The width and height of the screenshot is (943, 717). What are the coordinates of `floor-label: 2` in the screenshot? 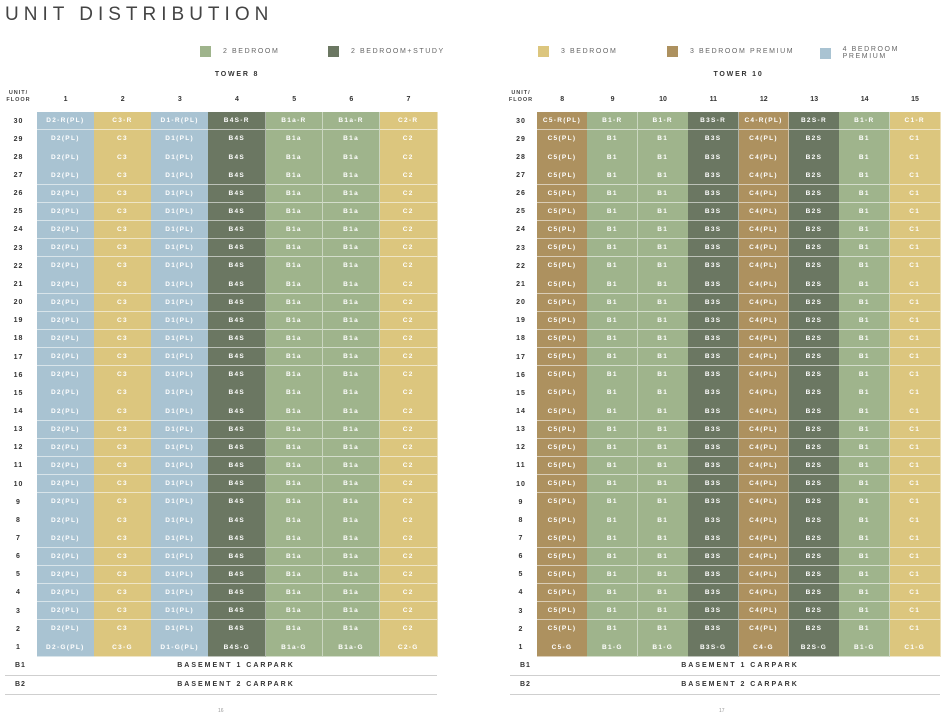 It's located at (521, 629).